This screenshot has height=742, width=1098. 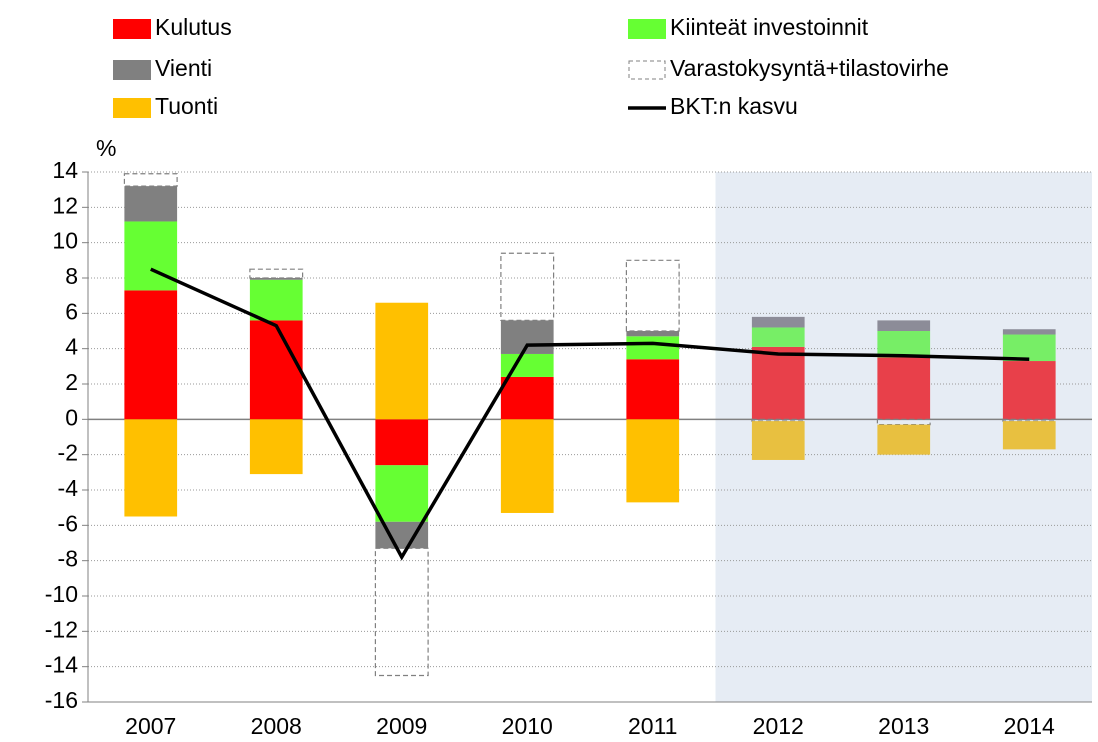 What do you see at coordinates (61, 665) in the screenshot?
I see `y-tick-label: -14` at bounding box center [61, 665].